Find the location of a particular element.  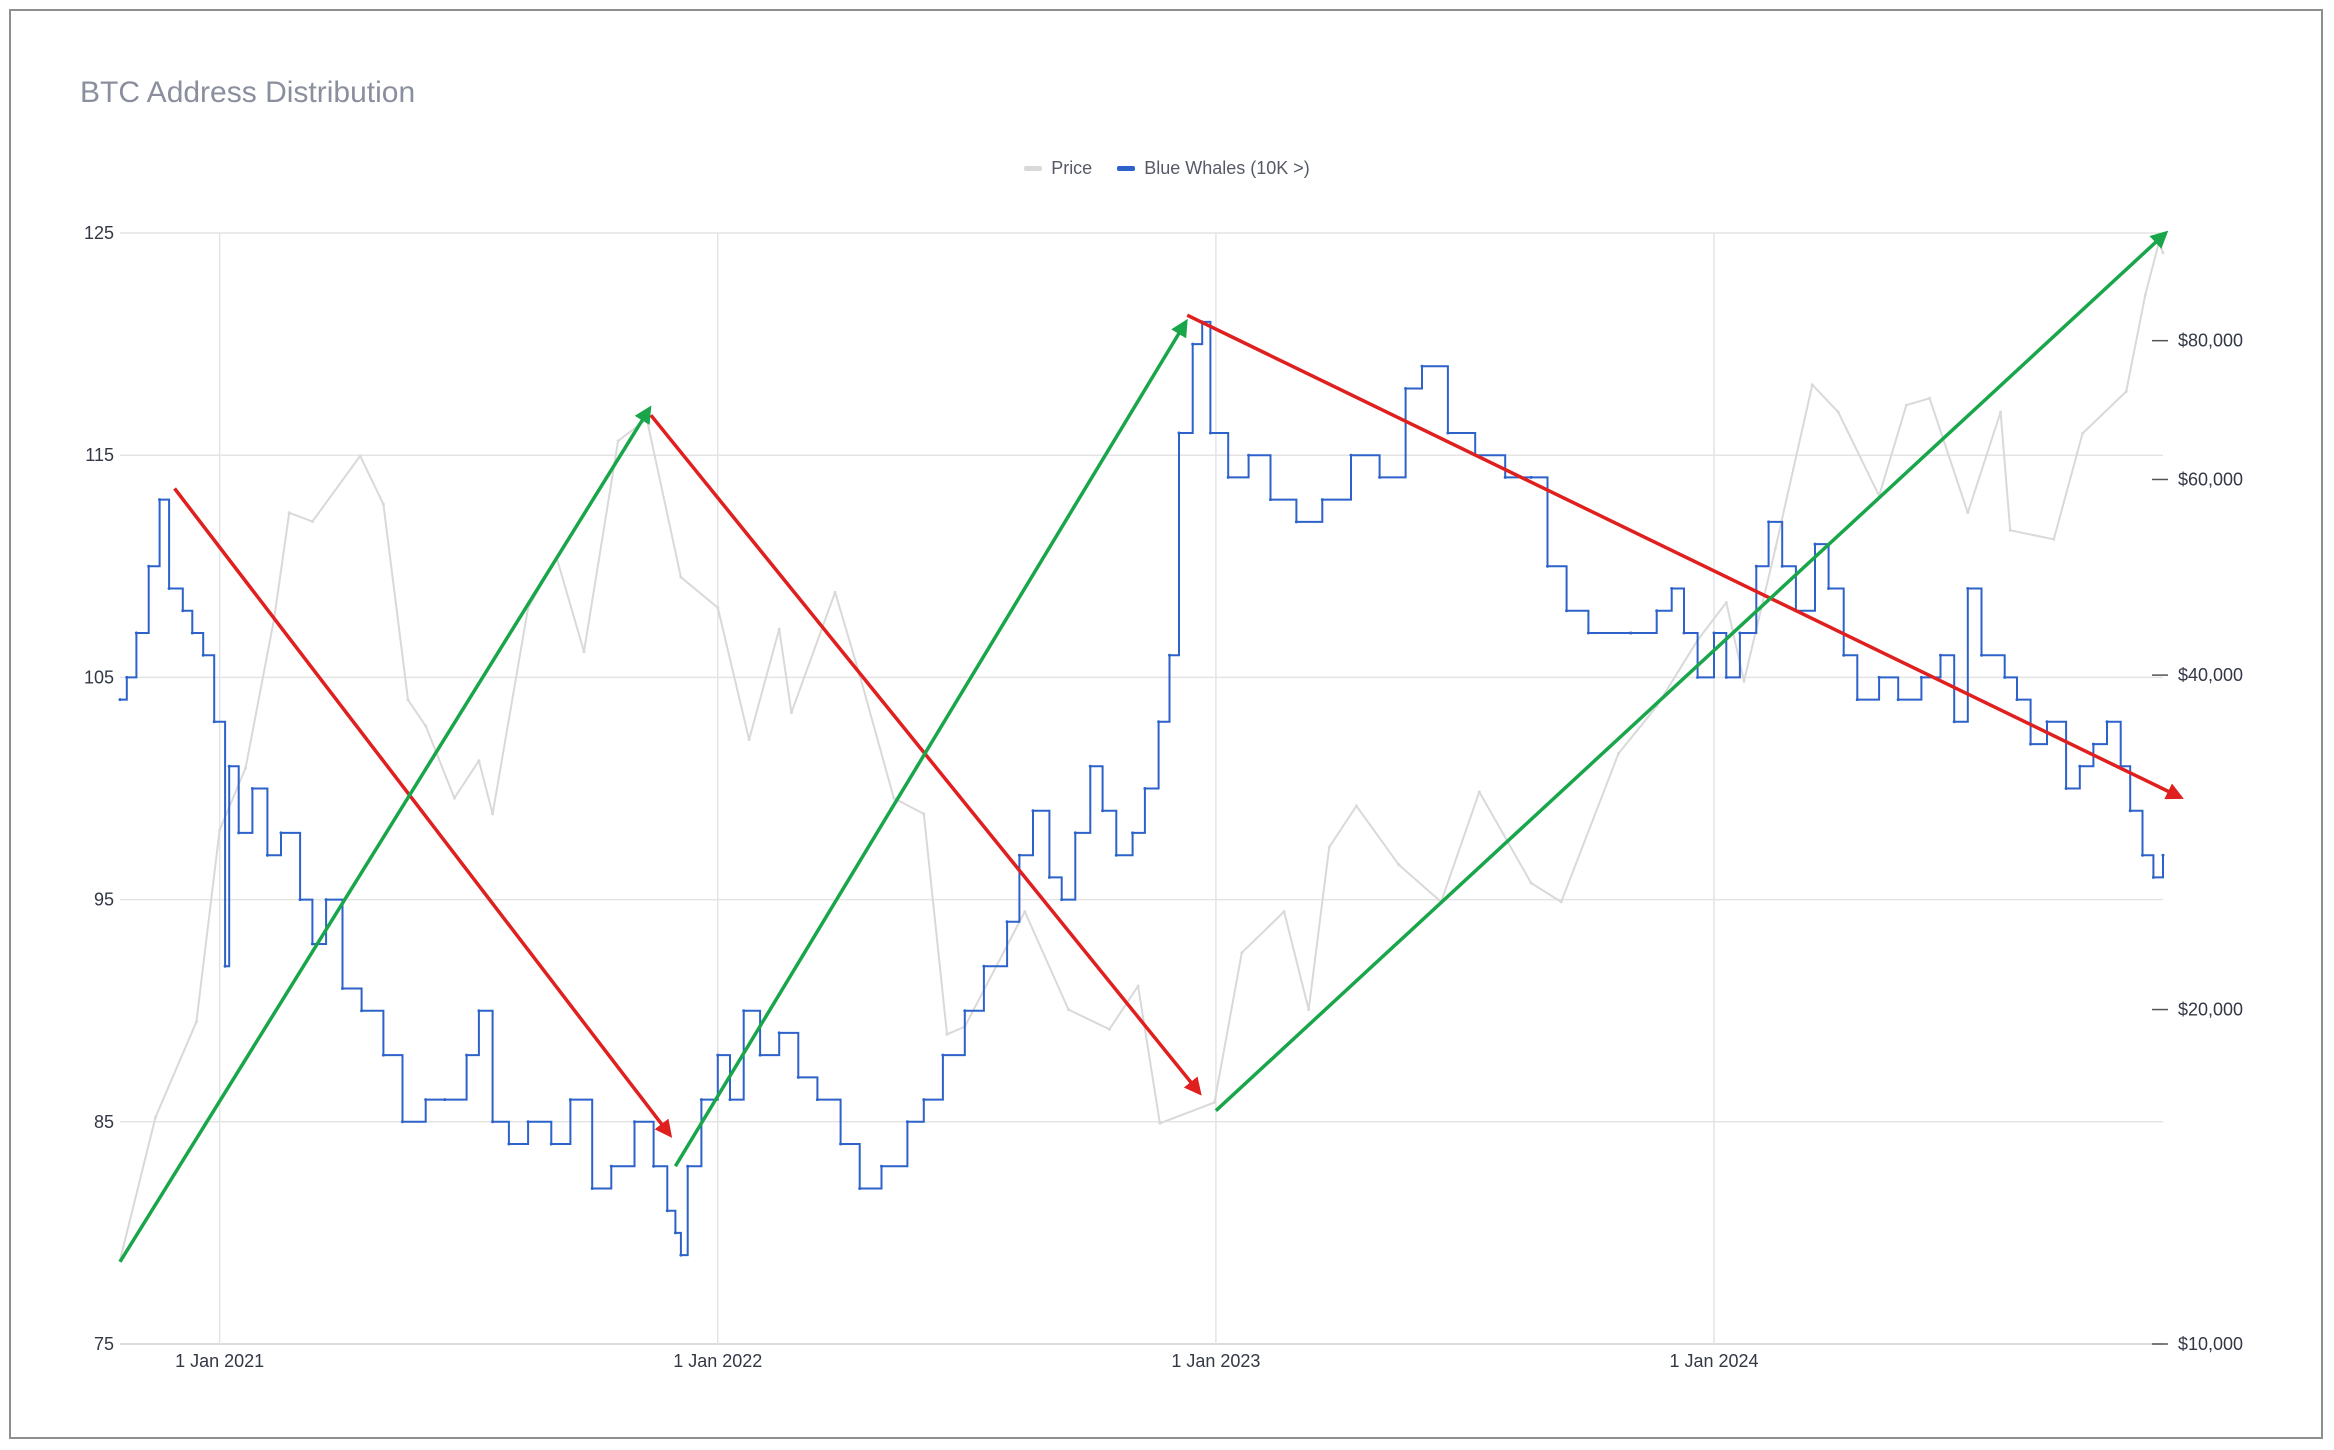

y-left-tick-label: 95 is located at coordinates (104, 900).